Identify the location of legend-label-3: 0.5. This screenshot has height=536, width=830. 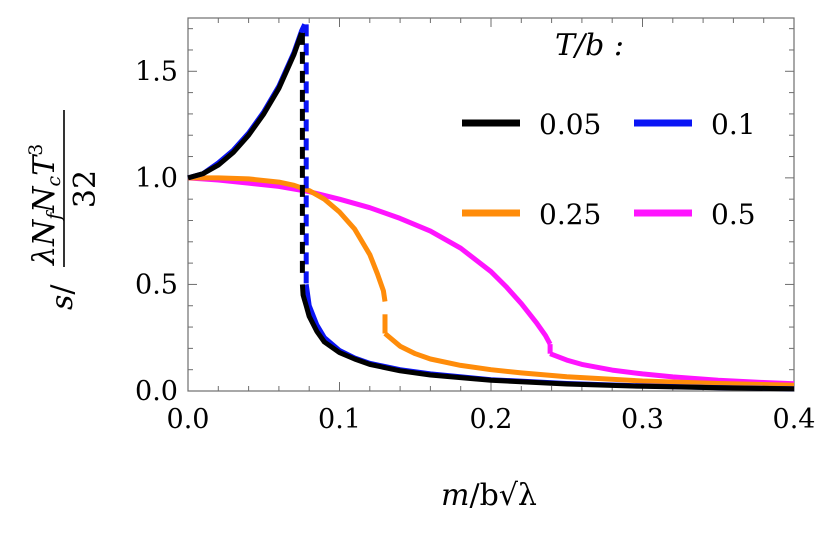
(733, 214).